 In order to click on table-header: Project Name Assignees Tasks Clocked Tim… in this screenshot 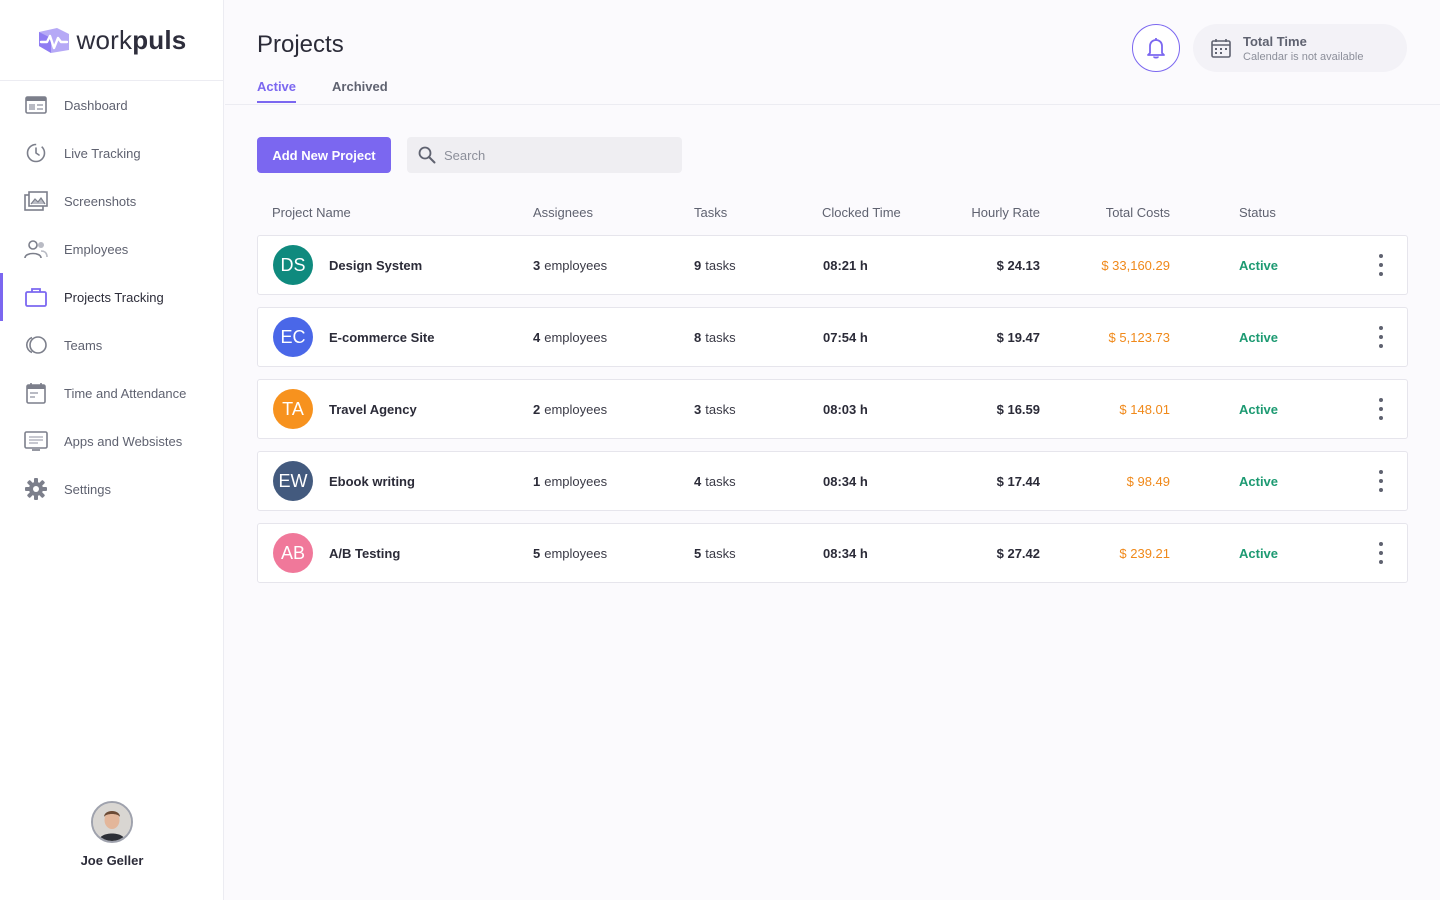, I will do `click(832, 212)`.